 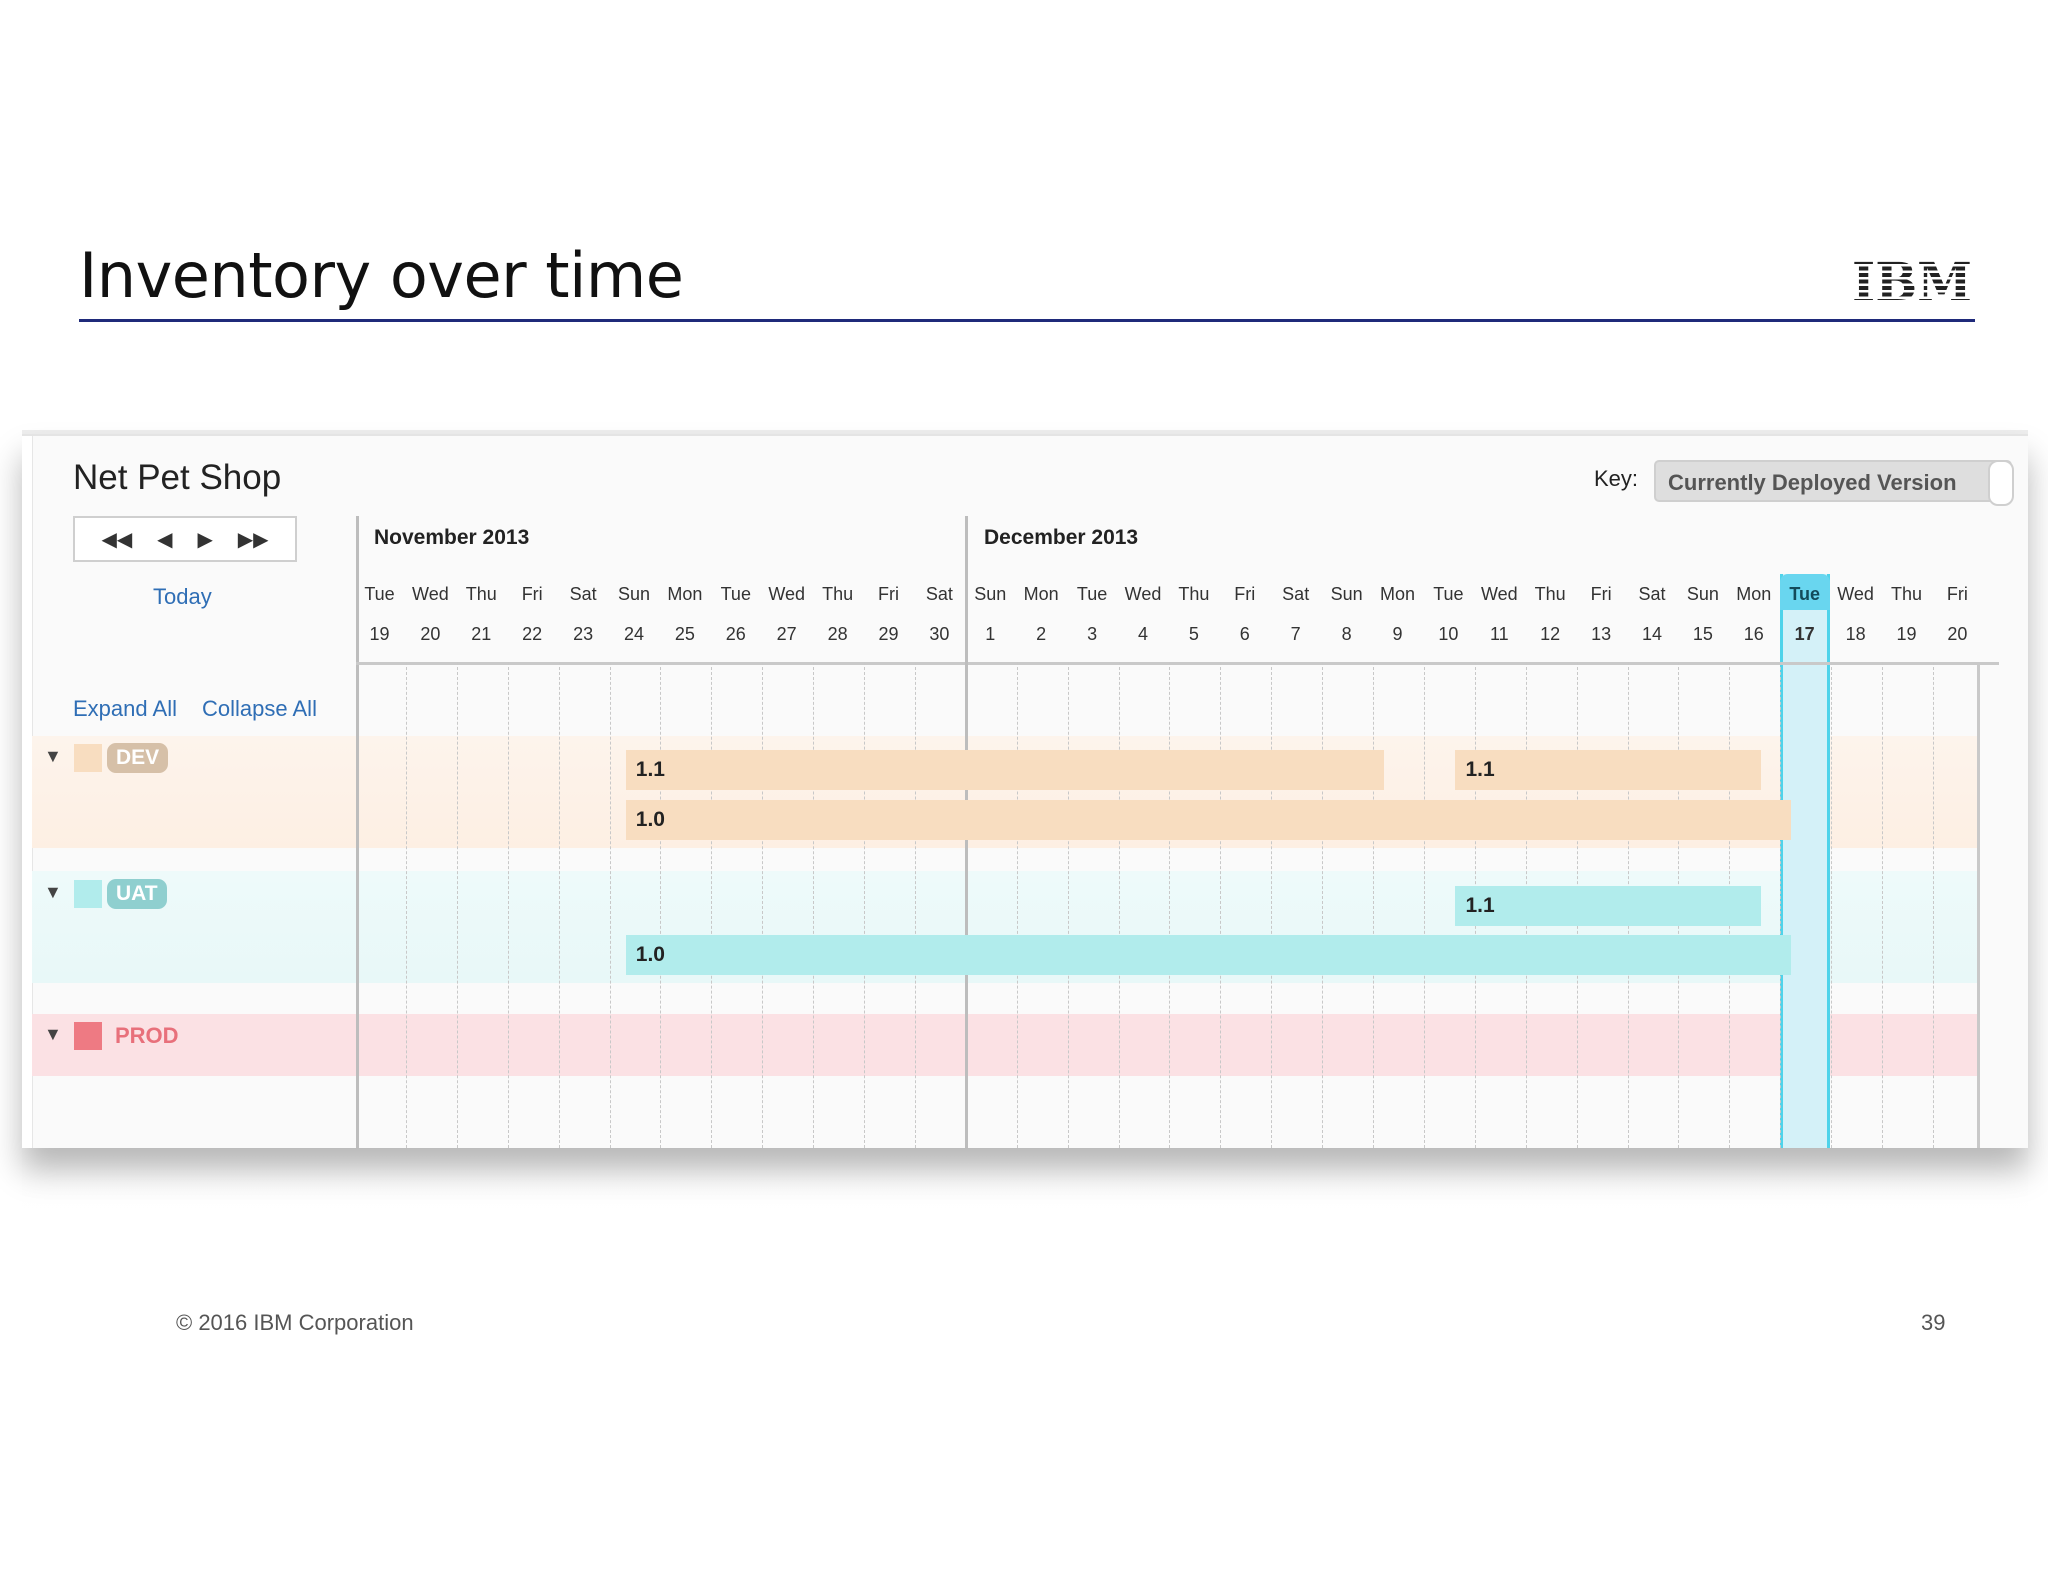 What do you see at coordinates (1912, 284) in the screenshot?
I see `ibm-logo: IBM` at bounding box center [1912, 284].